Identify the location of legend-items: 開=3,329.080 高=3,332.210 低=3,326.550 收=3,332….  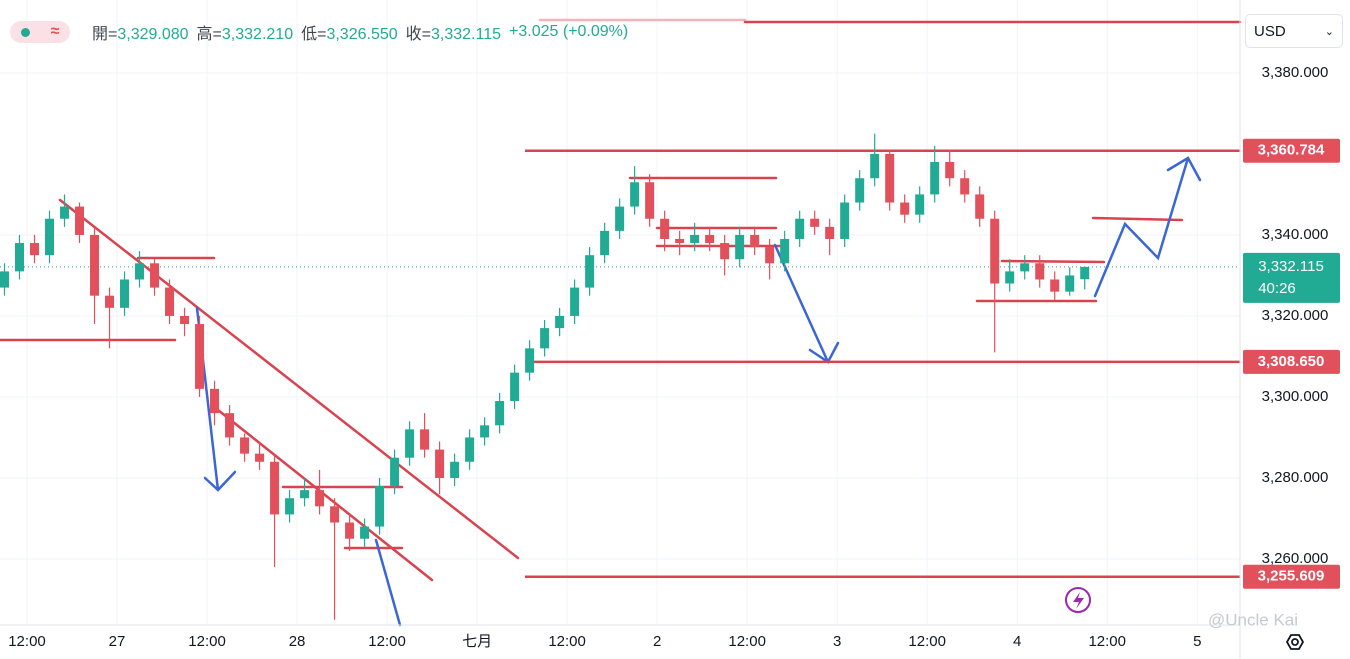
(300, 32).